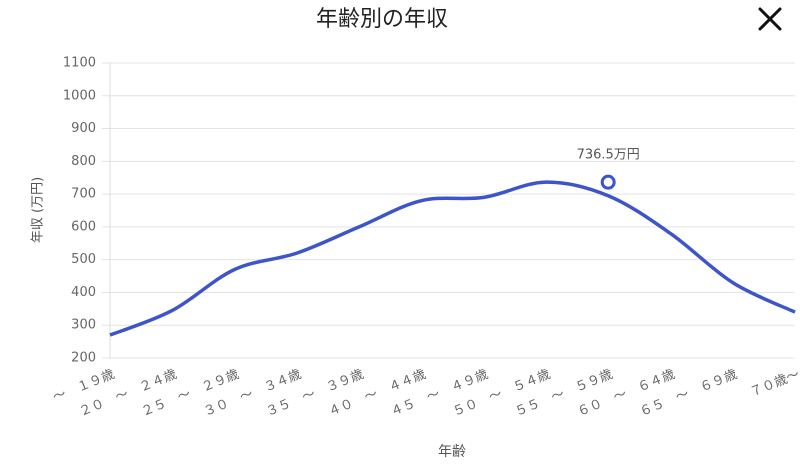 The image size is (800, 470). I want to click on close-icon, so click(770, 19).